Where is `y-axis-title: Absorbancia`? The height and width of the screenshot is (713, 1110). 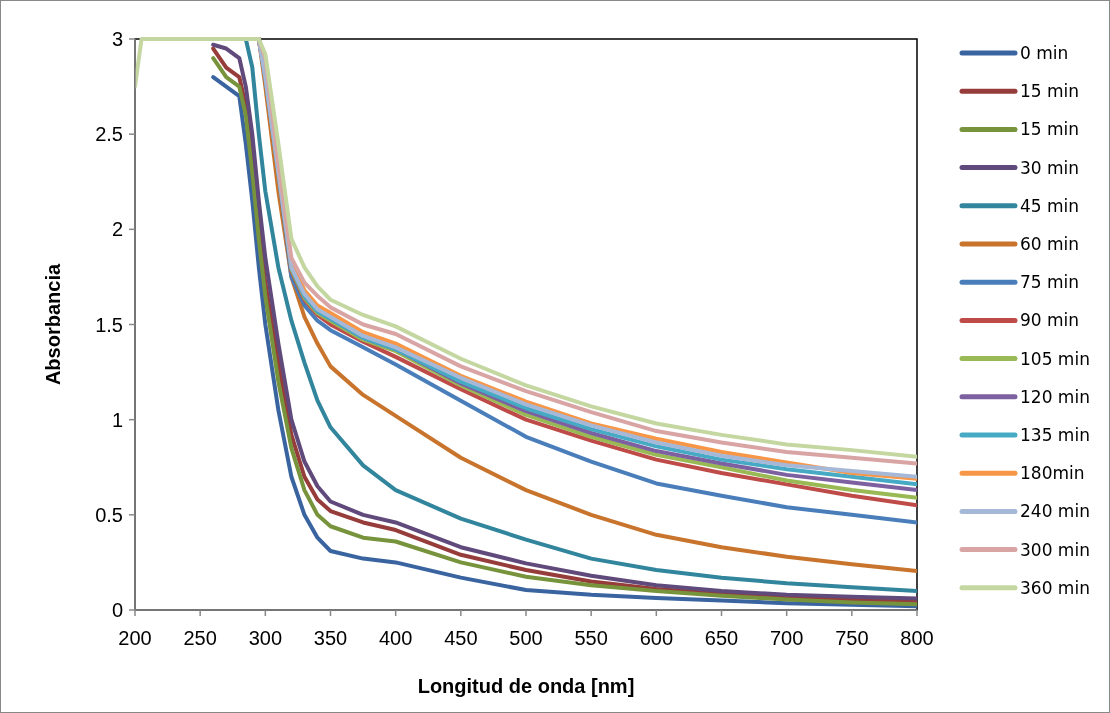
y-axis-title: Absorbancia is located at coordinates (53, 324).